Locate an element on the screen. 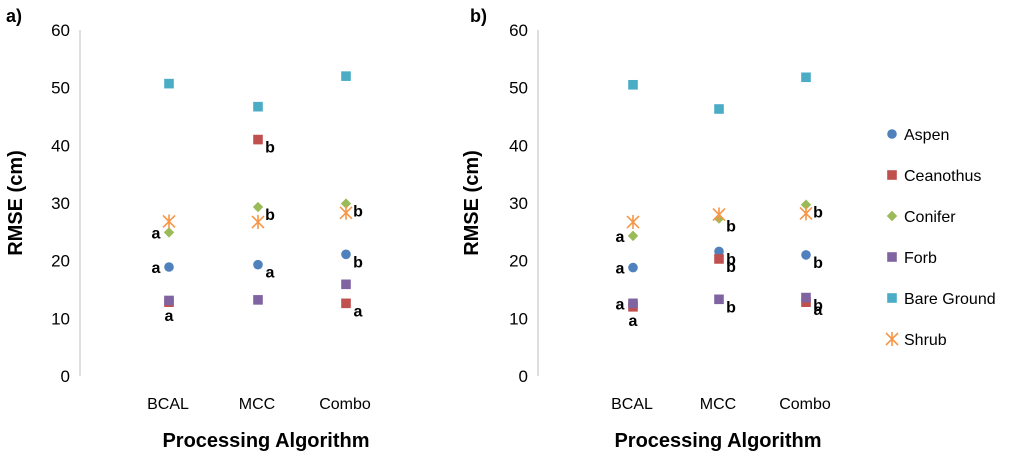  legend-label: Aspen is located at coordinates (926, 135).